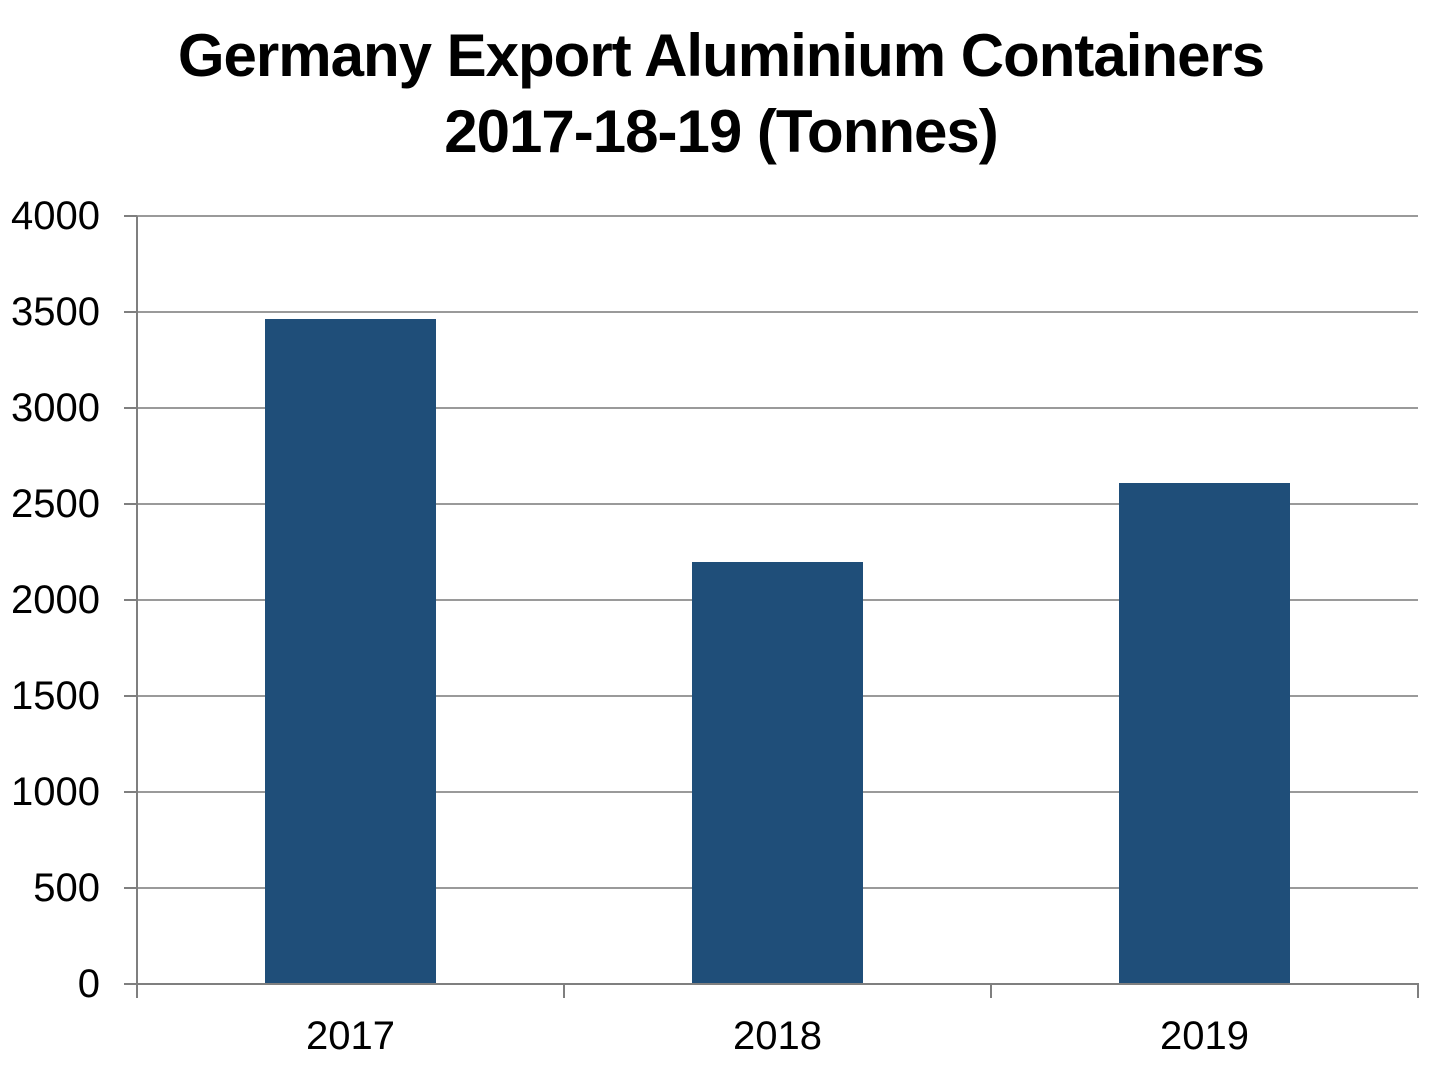  I want to click on x-axis-line, so click(778, 984).